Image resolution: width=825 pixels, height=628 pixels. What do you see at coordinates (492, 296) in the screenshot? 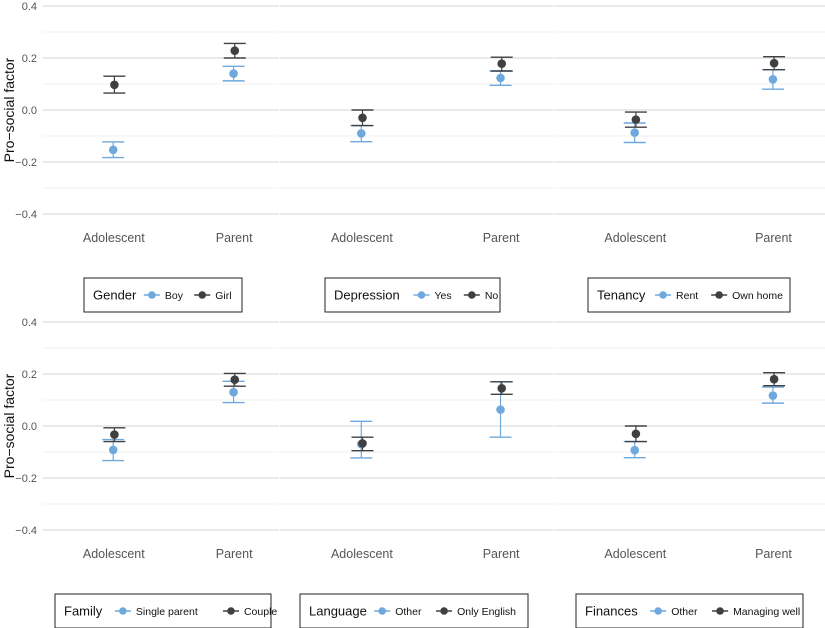
I see `legend-item-label: No` at bounding box center [492, 296].